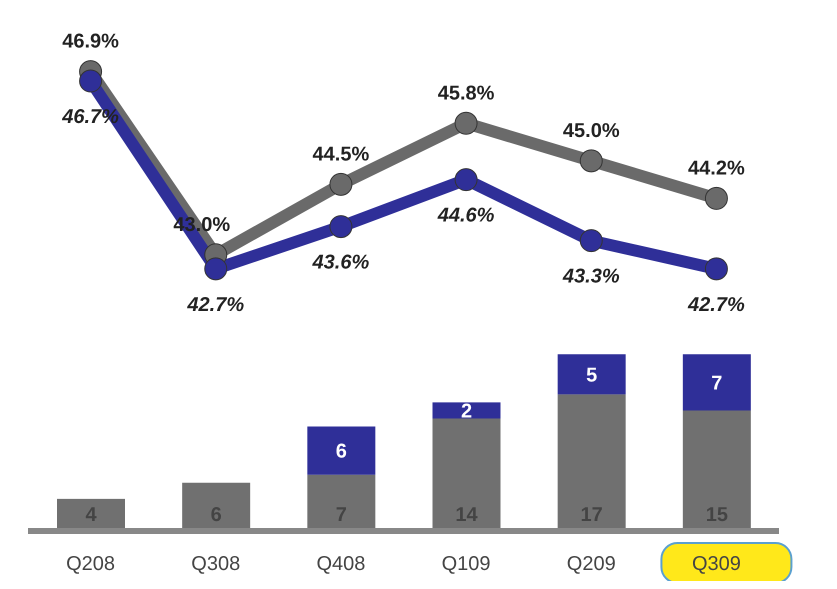 The height and width of the screenshot is (589, 837). Describe the element at coordinates (591, 277) in the screenshot. I see `data-label: 43.3%` at that location.